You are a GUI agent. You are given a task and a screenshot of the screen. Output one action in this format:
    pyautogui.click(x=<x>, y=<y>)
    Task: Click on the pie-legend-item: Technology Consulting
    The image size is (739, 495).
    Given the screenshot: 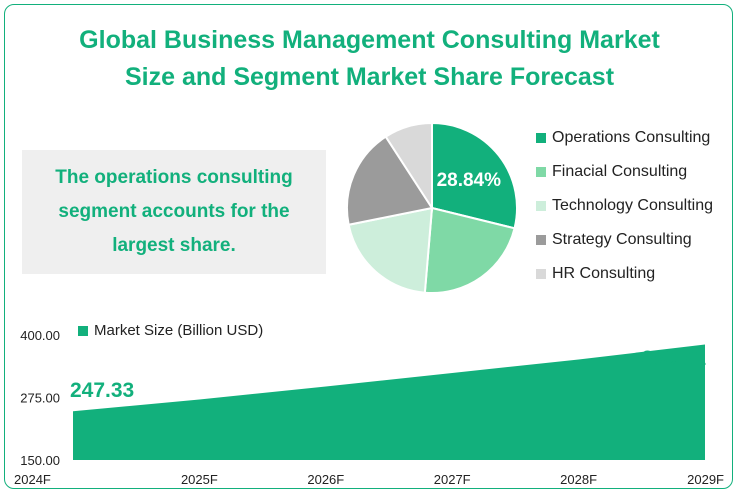 What is the action you would take?
    pyautogui.click(x=624, y=206)
    